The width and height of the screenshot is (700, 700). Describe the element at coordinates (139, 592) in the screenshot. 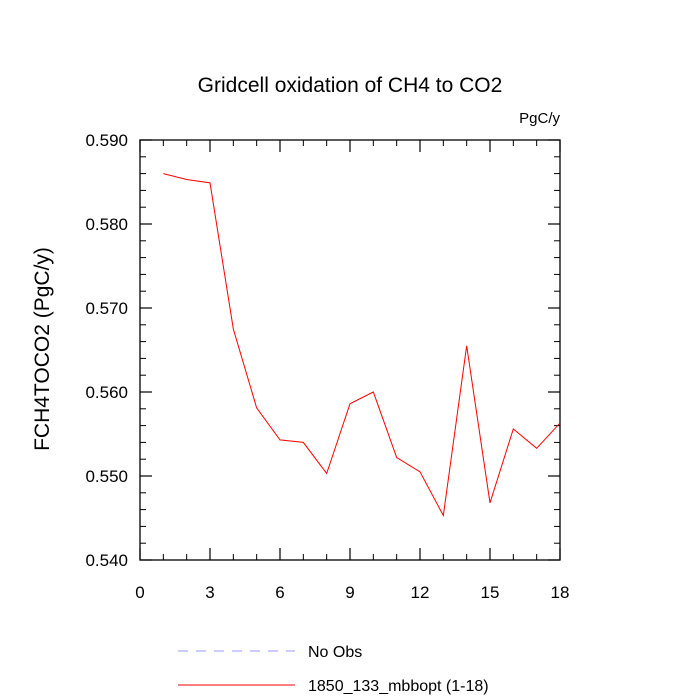

I see `x-tick-label: 0` at that location.